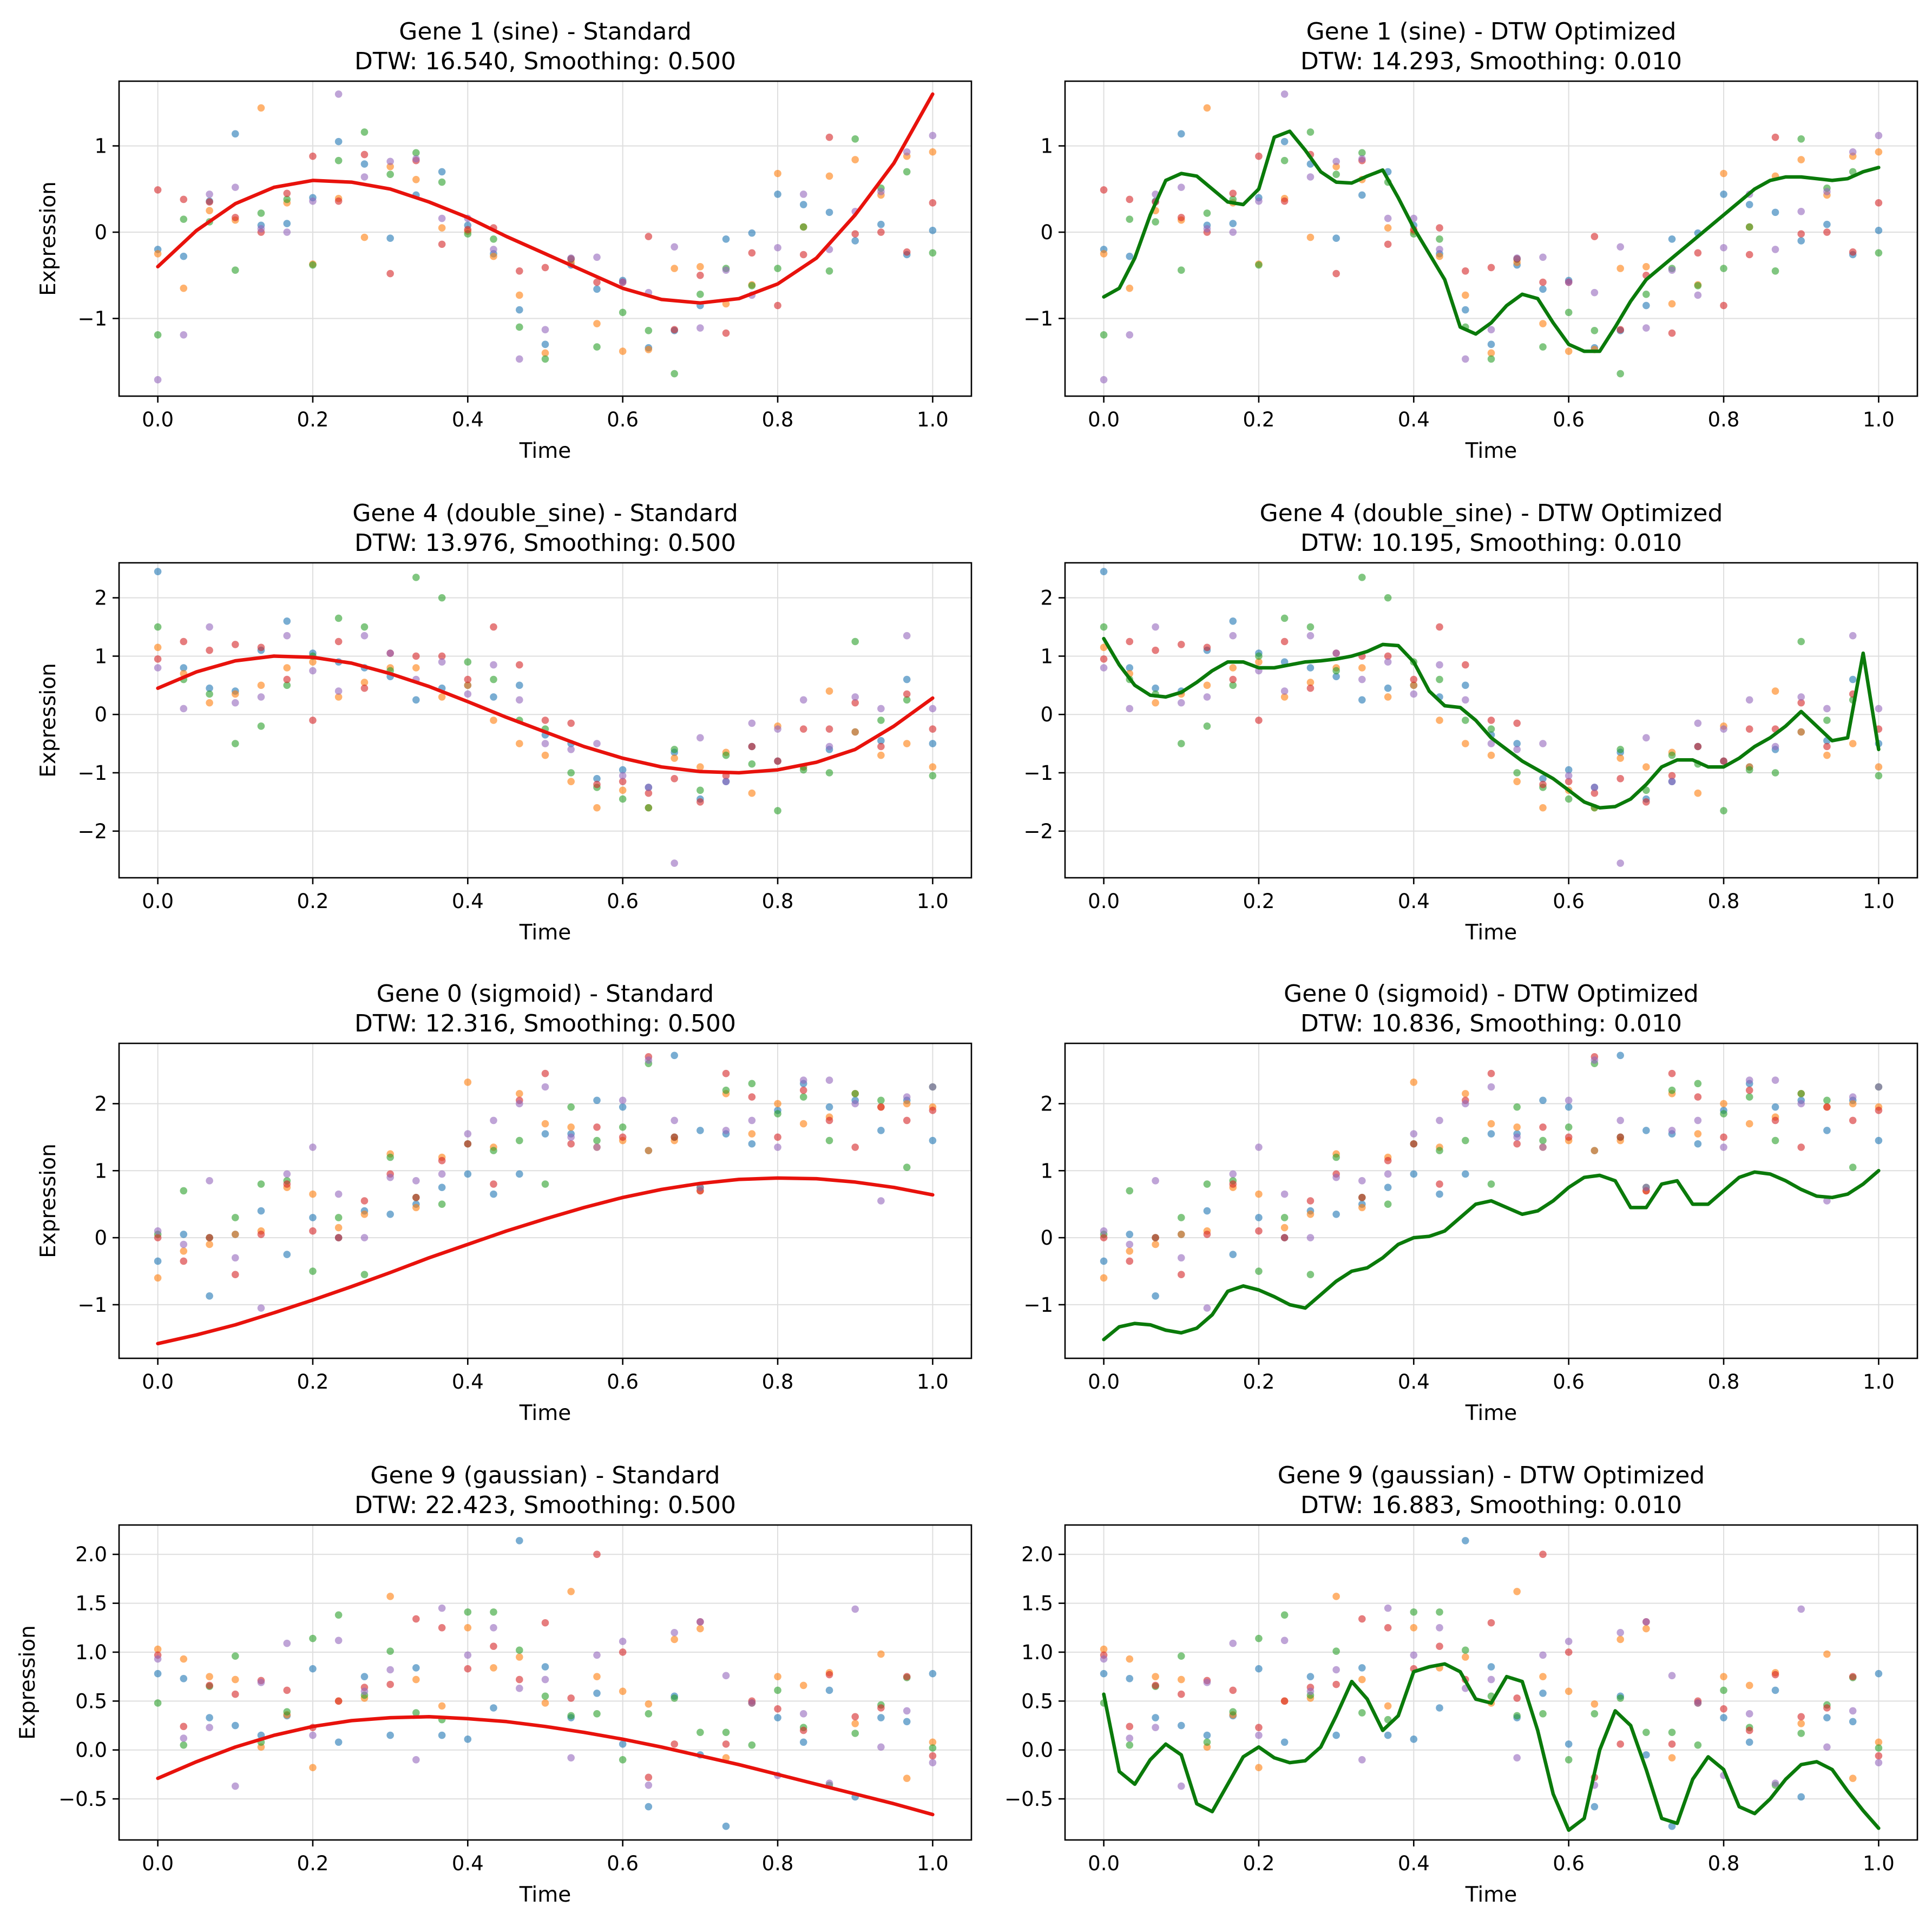 The height and width of the screenshot is (1926, 1932). I want to click on y-tick-label: 1, so click(100, 146).